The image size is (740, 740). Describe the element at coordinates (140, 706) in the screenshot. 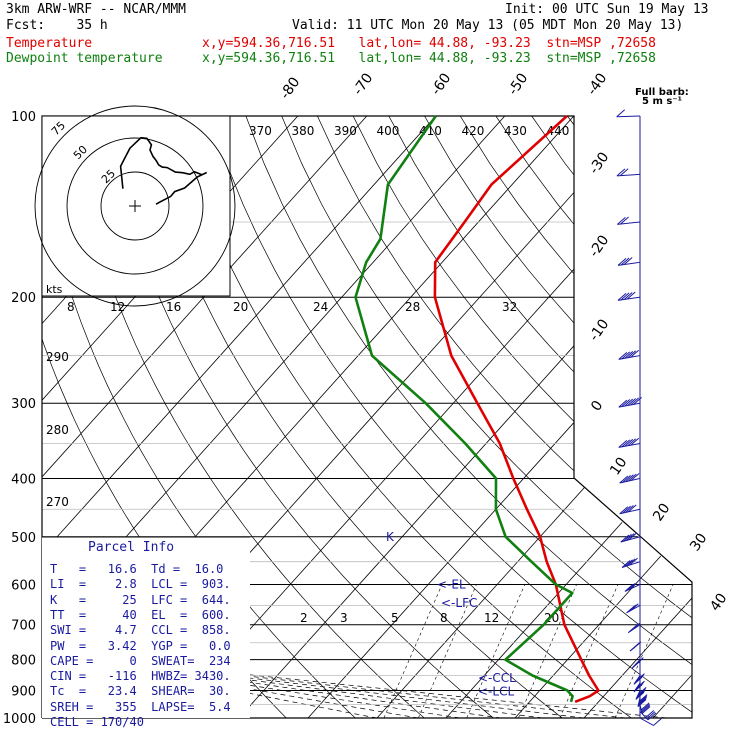

I see `parcel-info-line: SREH = 355 LAPSE= 5.4` at that location.